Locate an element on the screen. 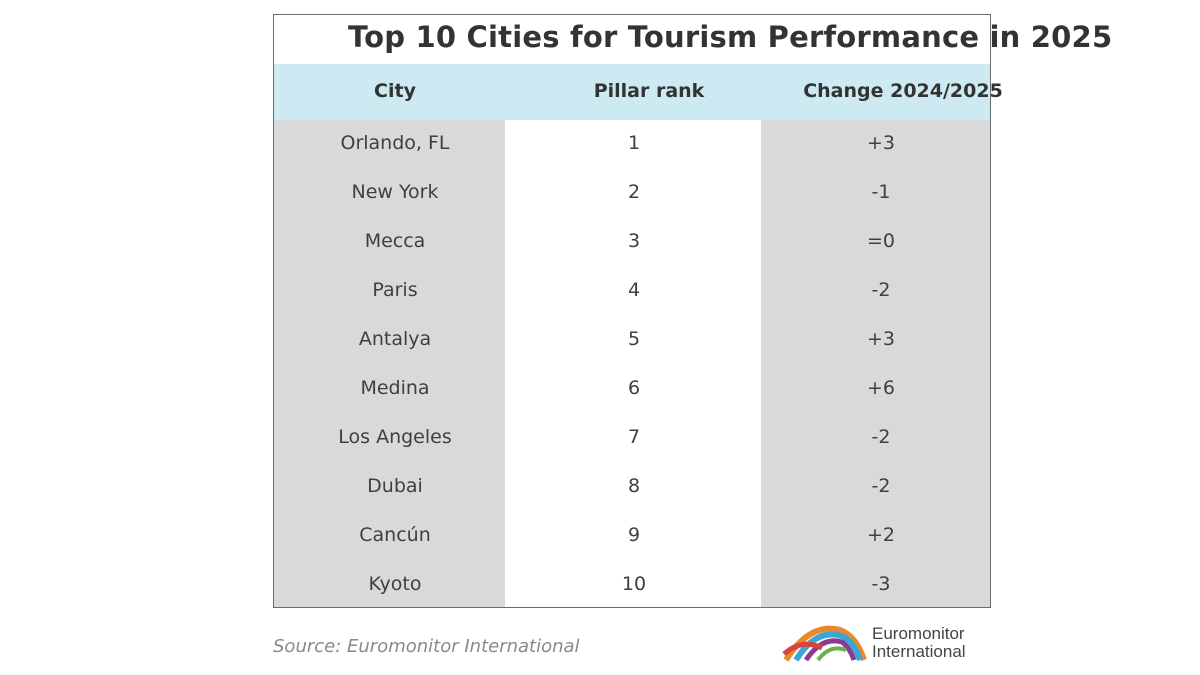 This screenshot has width=1200, height=675. pillar-rank-cell: 5 is located at coordinates (634, 339).